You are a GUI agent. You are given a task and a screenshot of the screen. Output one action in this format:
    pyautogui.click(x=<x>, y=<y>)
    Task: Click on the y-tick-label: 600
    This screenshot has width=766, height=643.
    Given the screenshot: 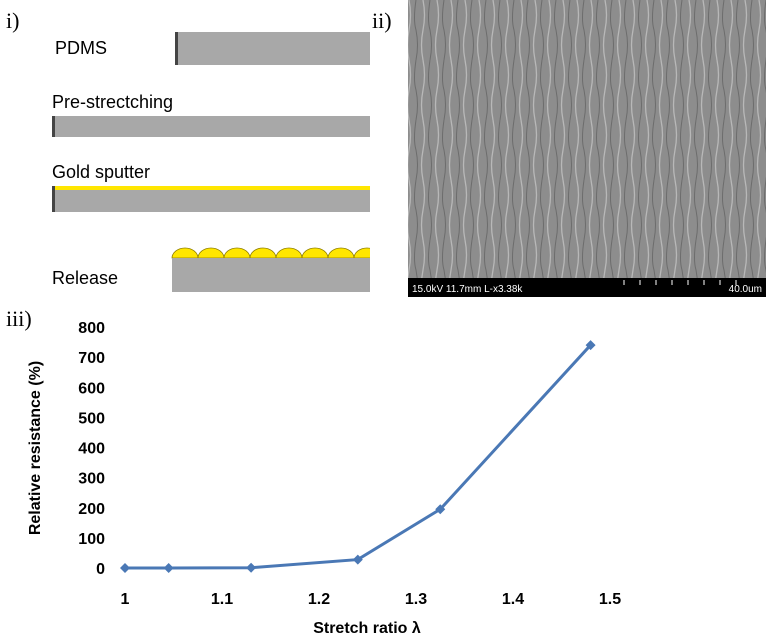 What is the action you would take?
    pyautogui.click(x=91, y=388)
    